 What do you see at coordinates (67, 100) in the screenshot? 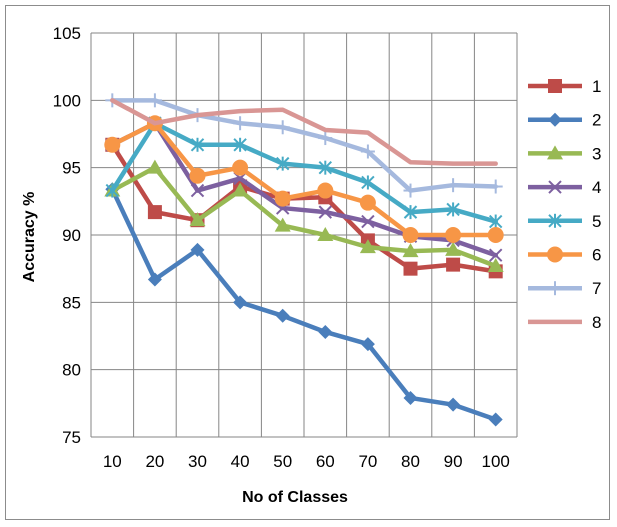
I see `y-tick-label: 100` at bounding box center [67, 100].